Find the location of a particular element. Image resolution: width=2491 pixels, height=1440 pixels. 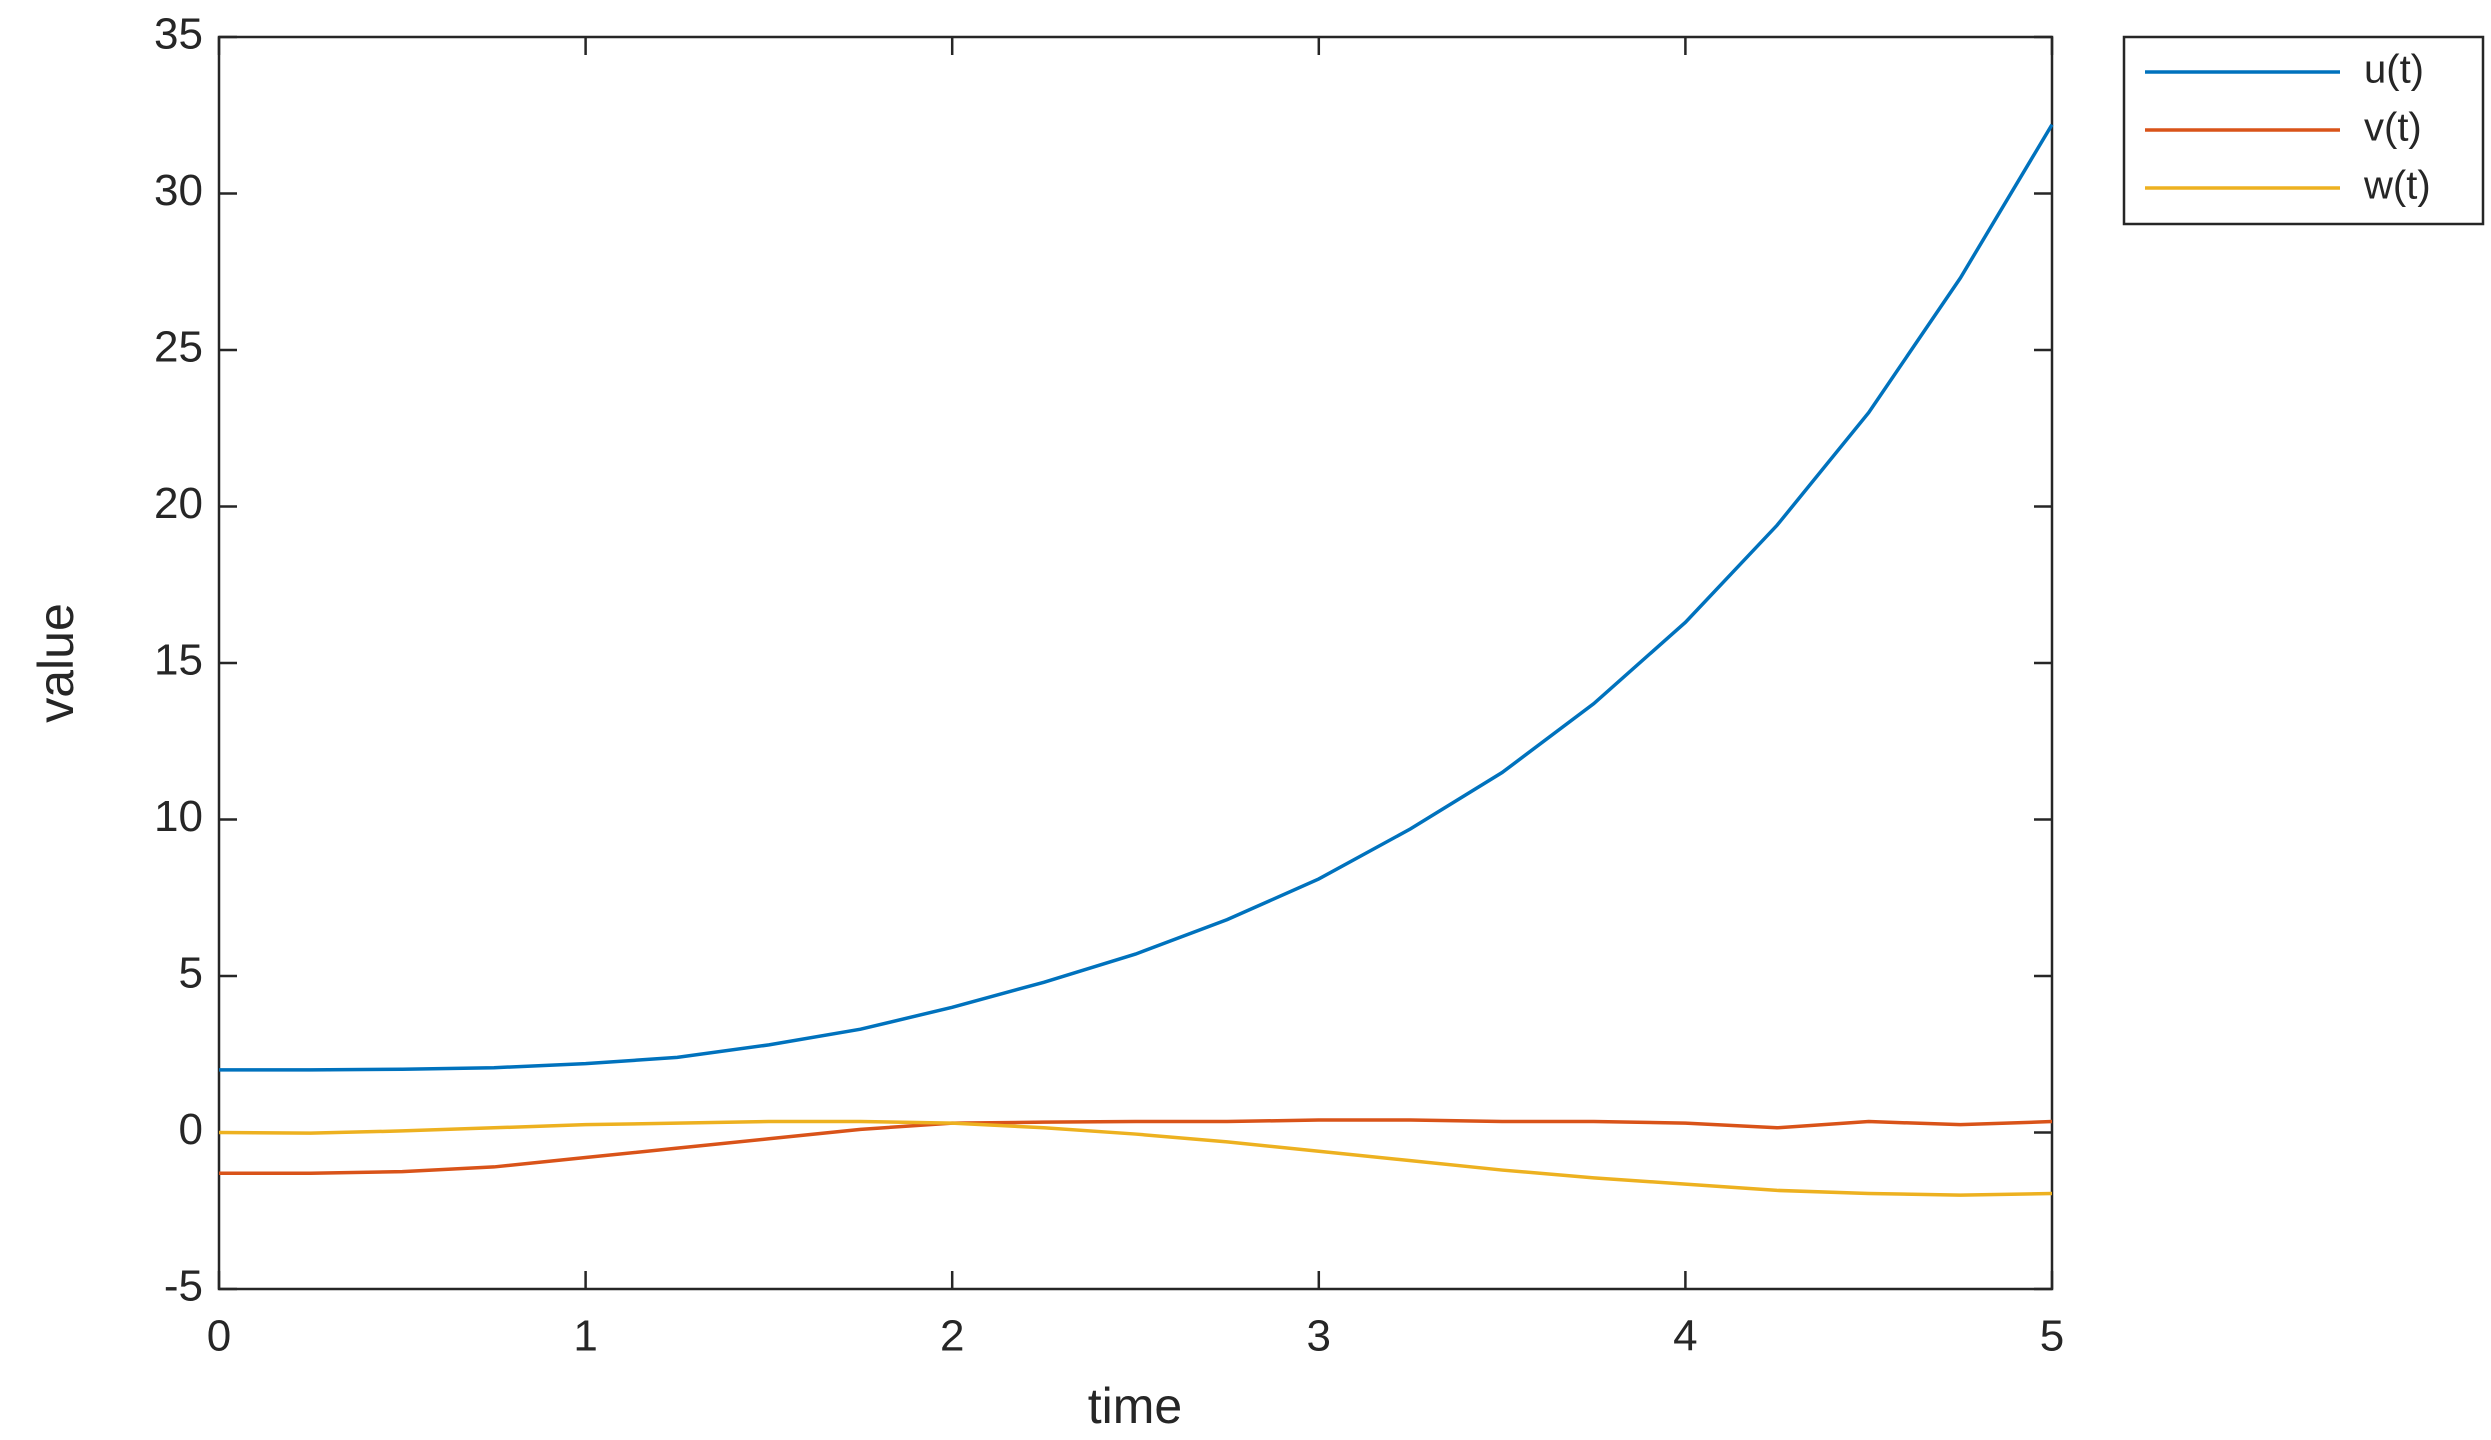

y-tick-label: 30 is located at coordinates (178, 190).